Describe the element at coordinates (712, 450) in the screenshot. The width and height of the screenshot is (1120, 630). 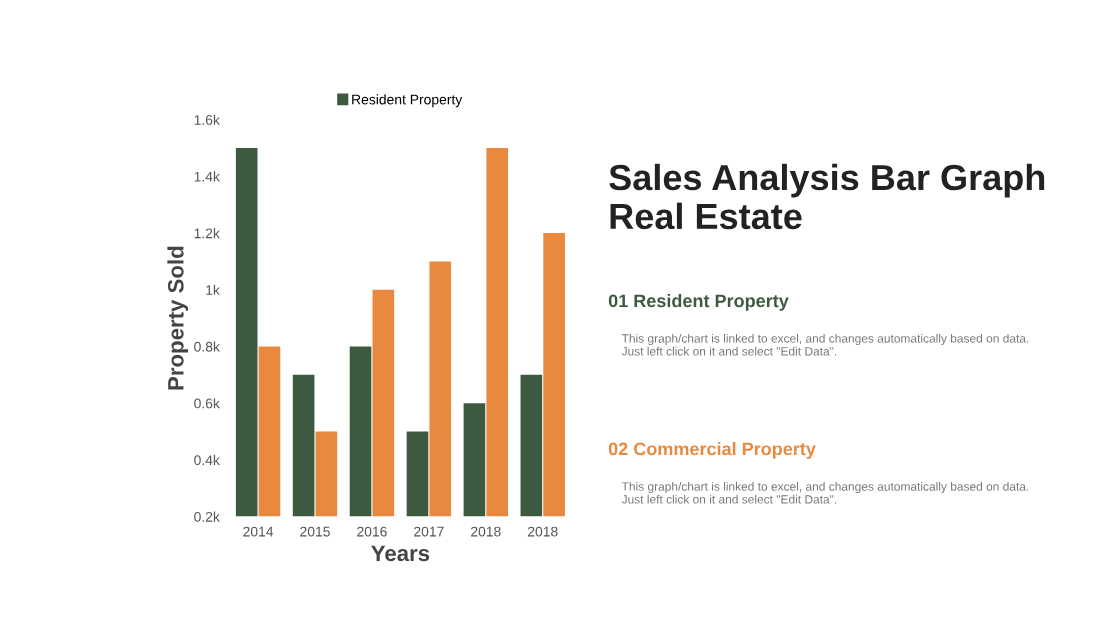
I see `text: 02 Commercial Property` at that location.